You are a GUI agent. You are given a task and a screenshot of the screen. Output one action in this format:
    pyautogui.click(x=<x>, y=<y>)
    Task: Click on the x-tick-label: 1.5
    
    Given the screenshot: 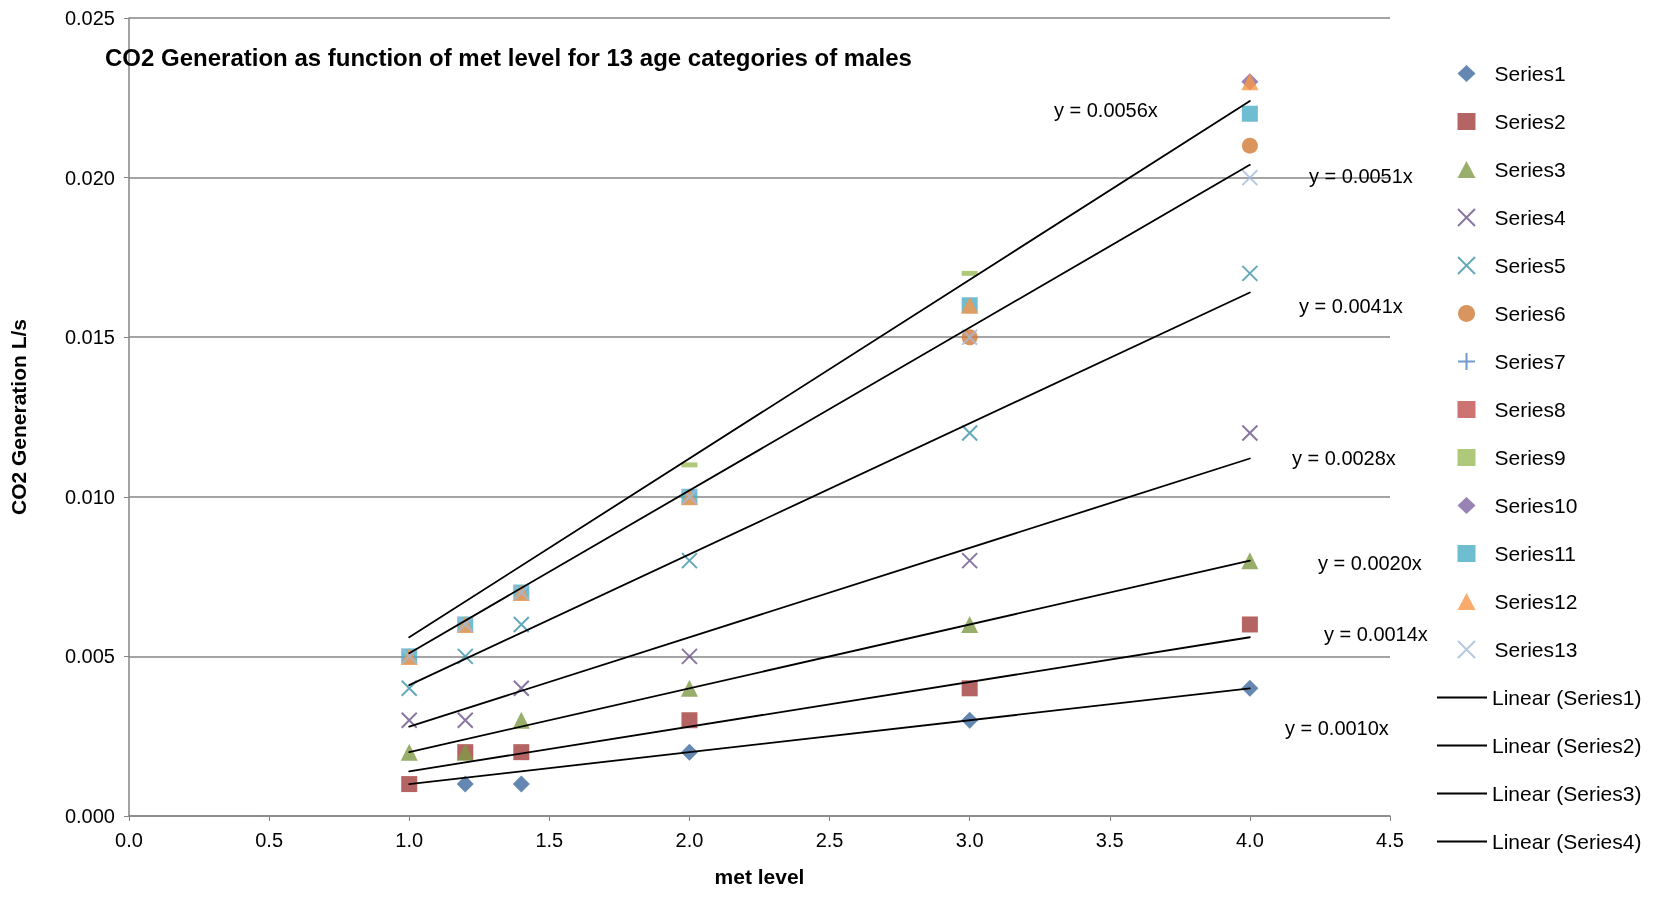 What is the action you would take?
    pyautogui.click(x=549, y=840)
    